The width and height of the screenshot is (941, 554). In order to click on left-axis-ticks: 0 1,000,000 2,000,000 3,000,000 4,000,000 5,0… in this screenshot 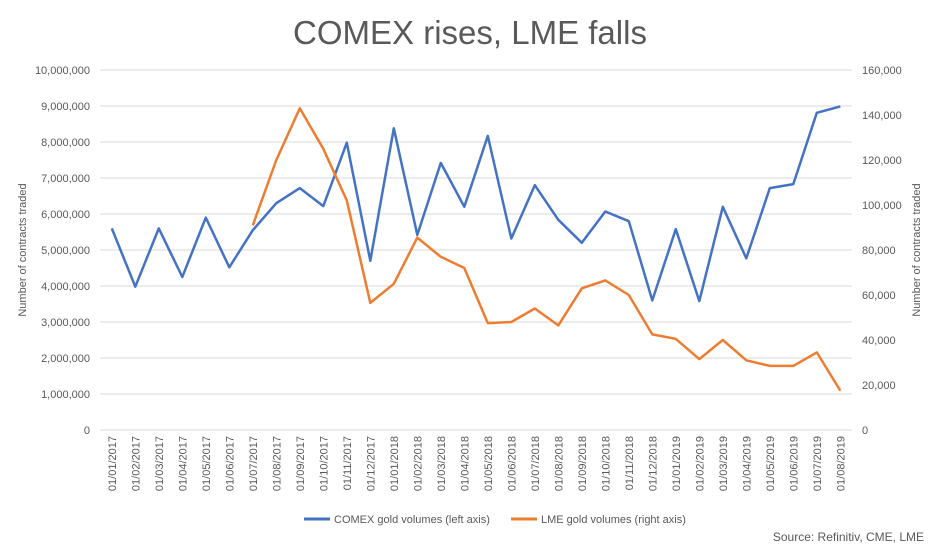, I will do `click(62, 251)`.